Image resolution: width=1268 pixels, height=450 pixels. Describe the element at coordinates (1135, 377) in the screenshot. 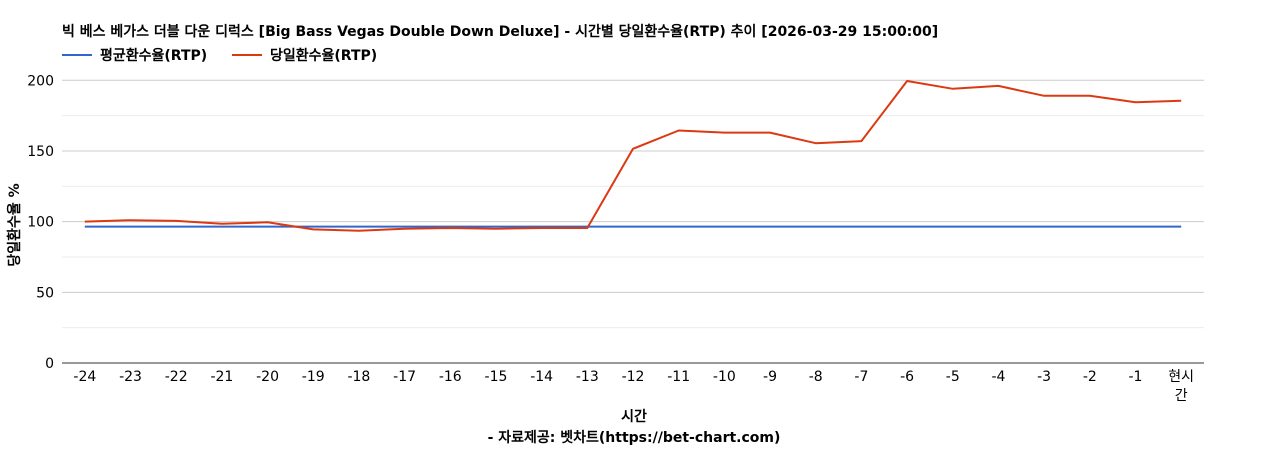

I see `x-tick-label: -1` at that location.